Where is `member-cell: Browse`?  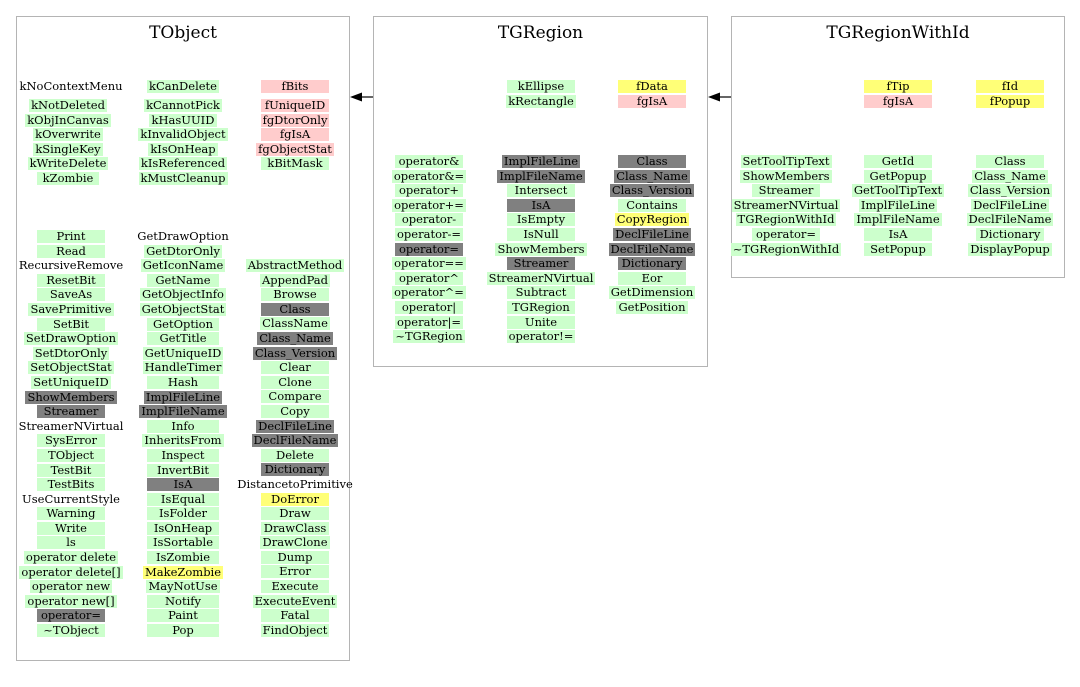
member-cell: Browse is located at coordinates (295, 295).